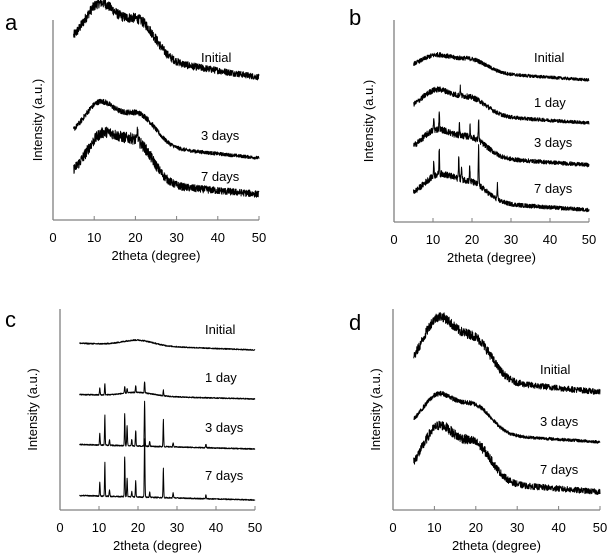 The height and width of the screenshot is (557, 609). Describe the element at coordinates (355, 322) in the screenshot. I see `panel-label: d` at that location.